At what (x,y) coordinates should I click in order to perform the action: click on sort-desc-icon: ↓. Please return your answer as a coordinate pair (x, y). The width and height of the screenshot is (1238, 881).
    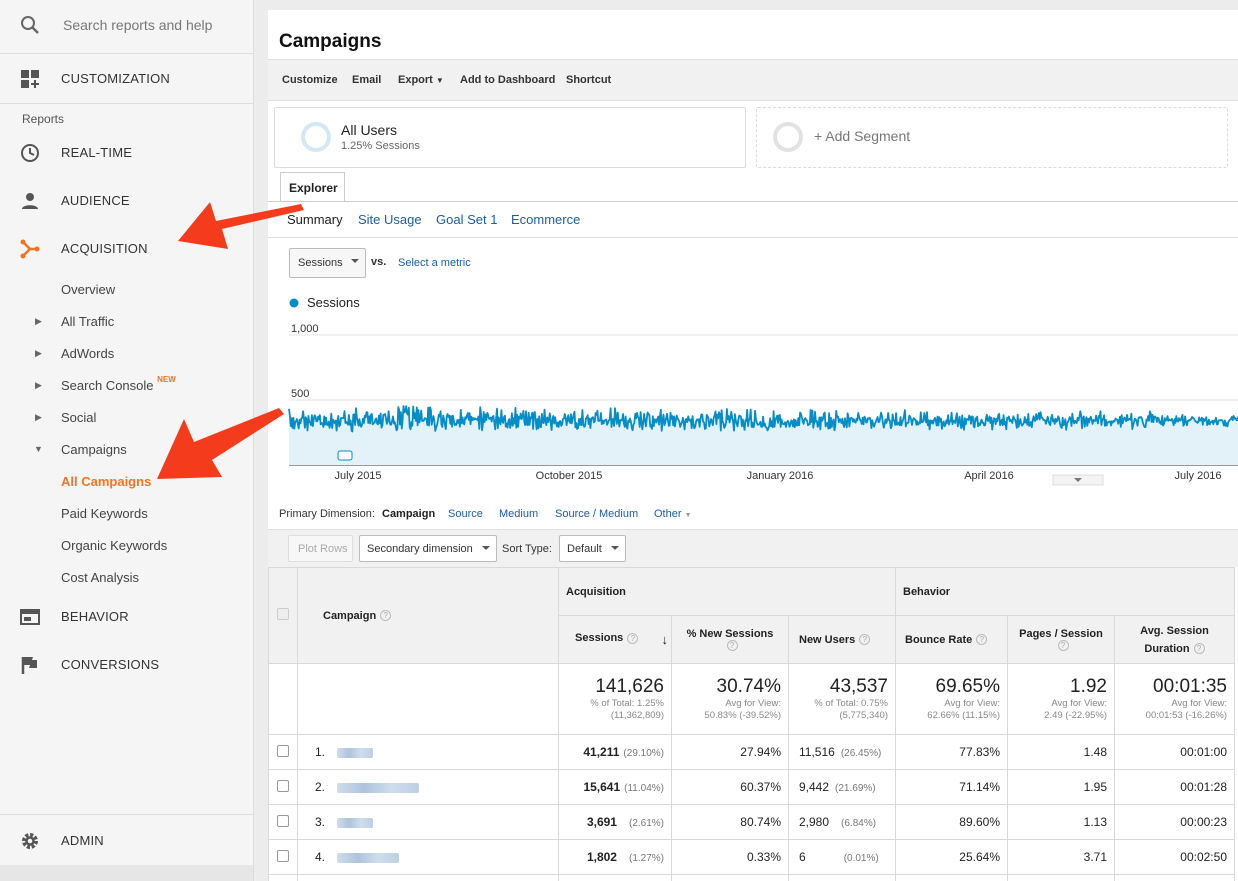
    Looking at the image, I should click on (665, 639).